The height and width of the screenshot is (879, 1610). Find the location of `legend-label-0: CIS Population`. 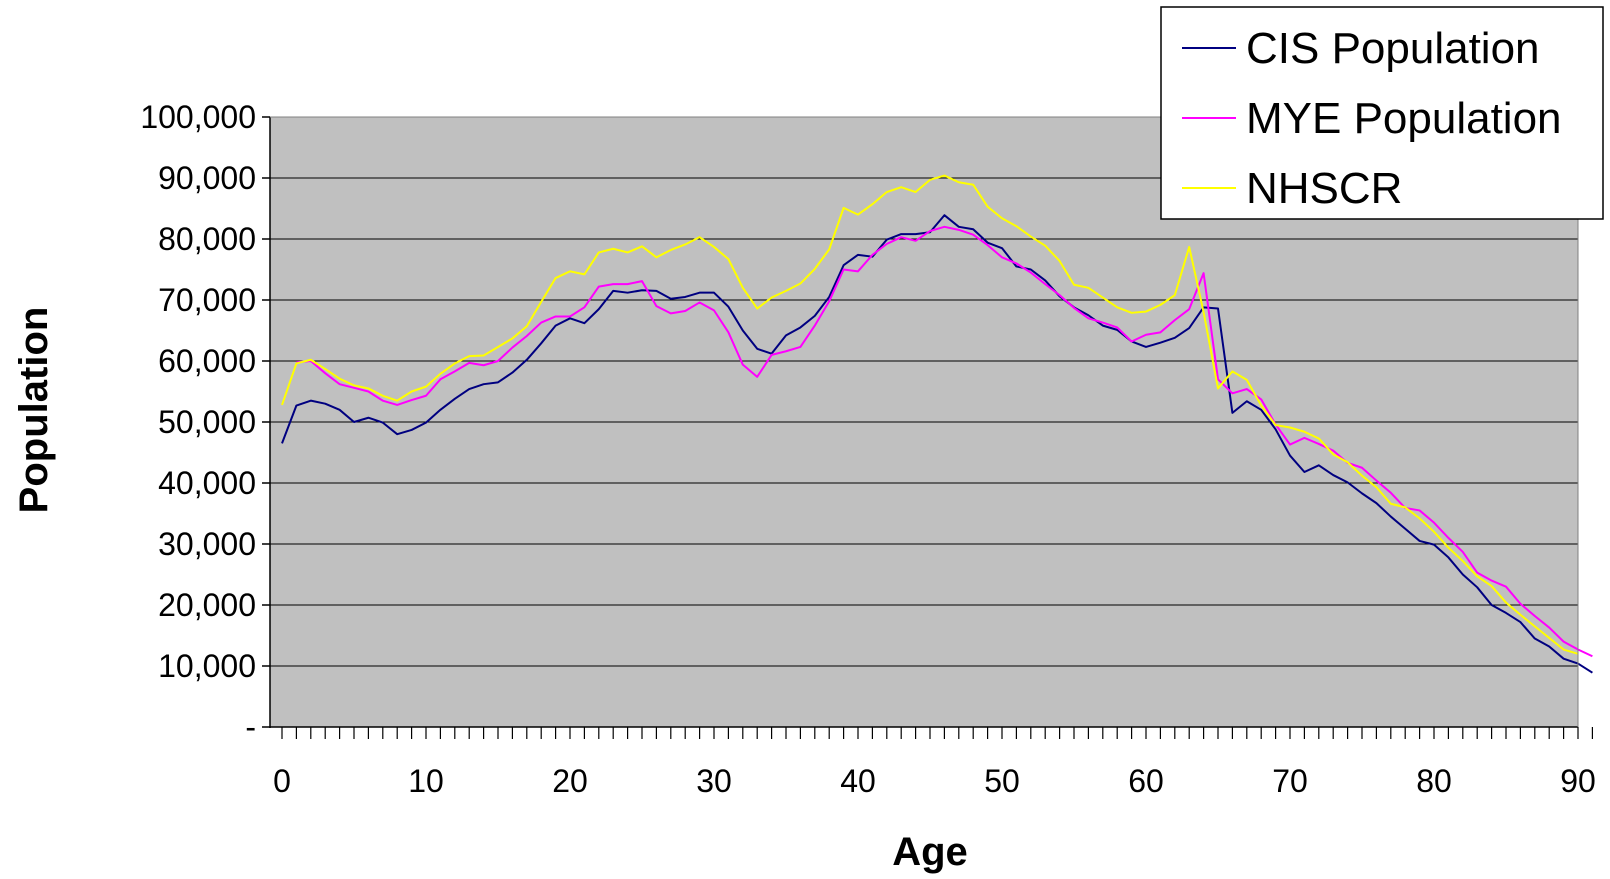

legend-label-0: CIS Population is located at coordinates (1393, 48).